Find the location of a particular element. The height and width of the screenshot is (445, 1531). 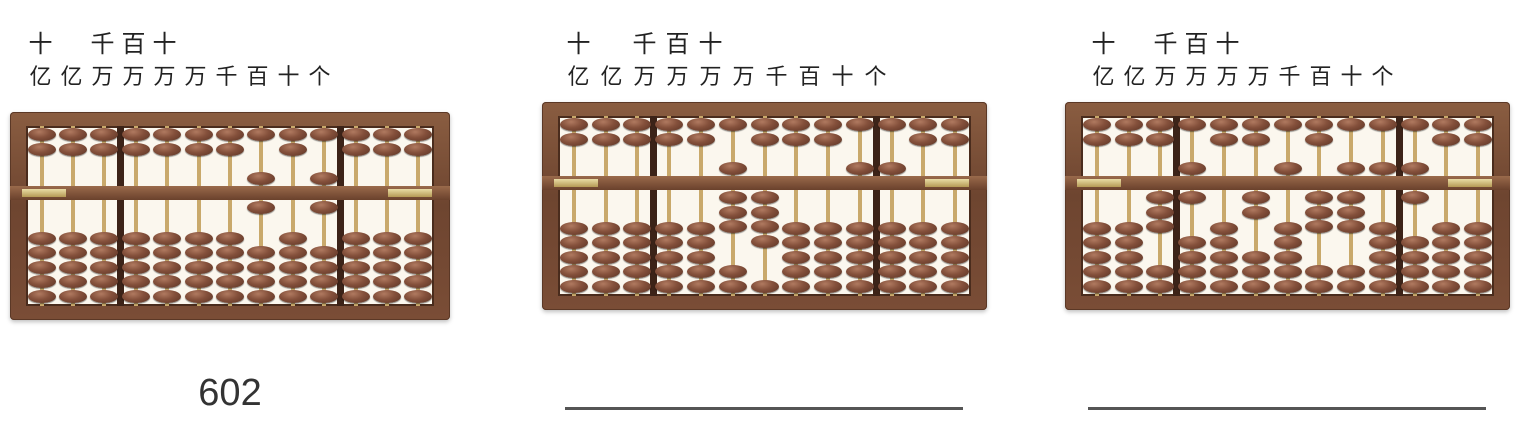

answer-blank-line is located at coordinates (1287, 408).